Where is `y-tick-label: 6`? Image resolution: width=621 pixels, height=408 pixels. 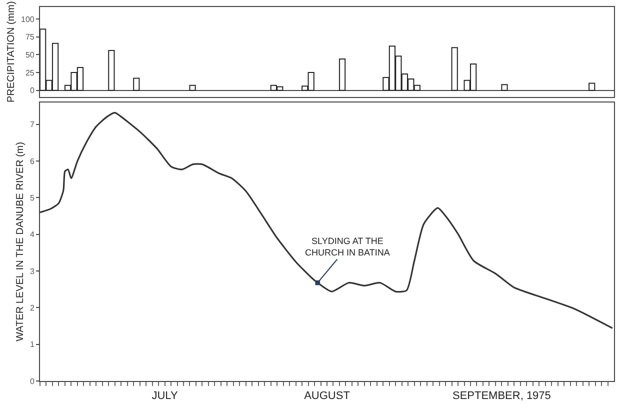 y-tick-label: 6 is located at coordinates (32, 161).